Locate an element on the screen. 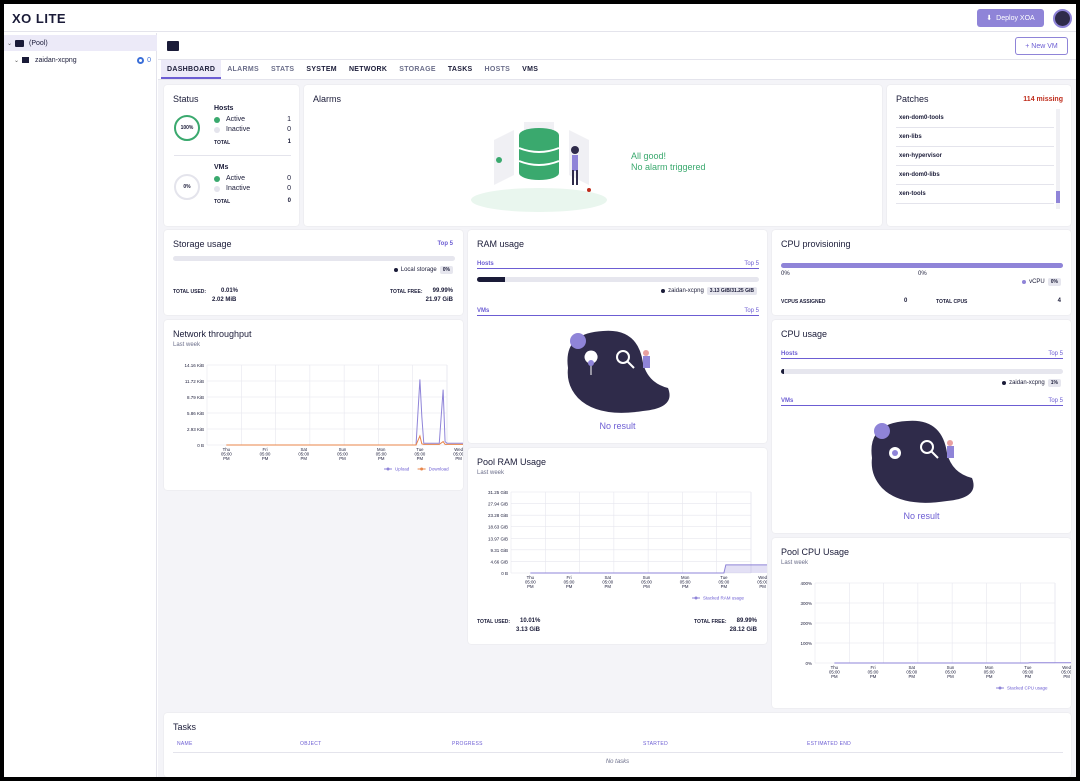 This screenshot has height=781, width=1080. cpu-prov-vcpus-label: VCPUS ASSIGNED is located at coordinates (803, 302).